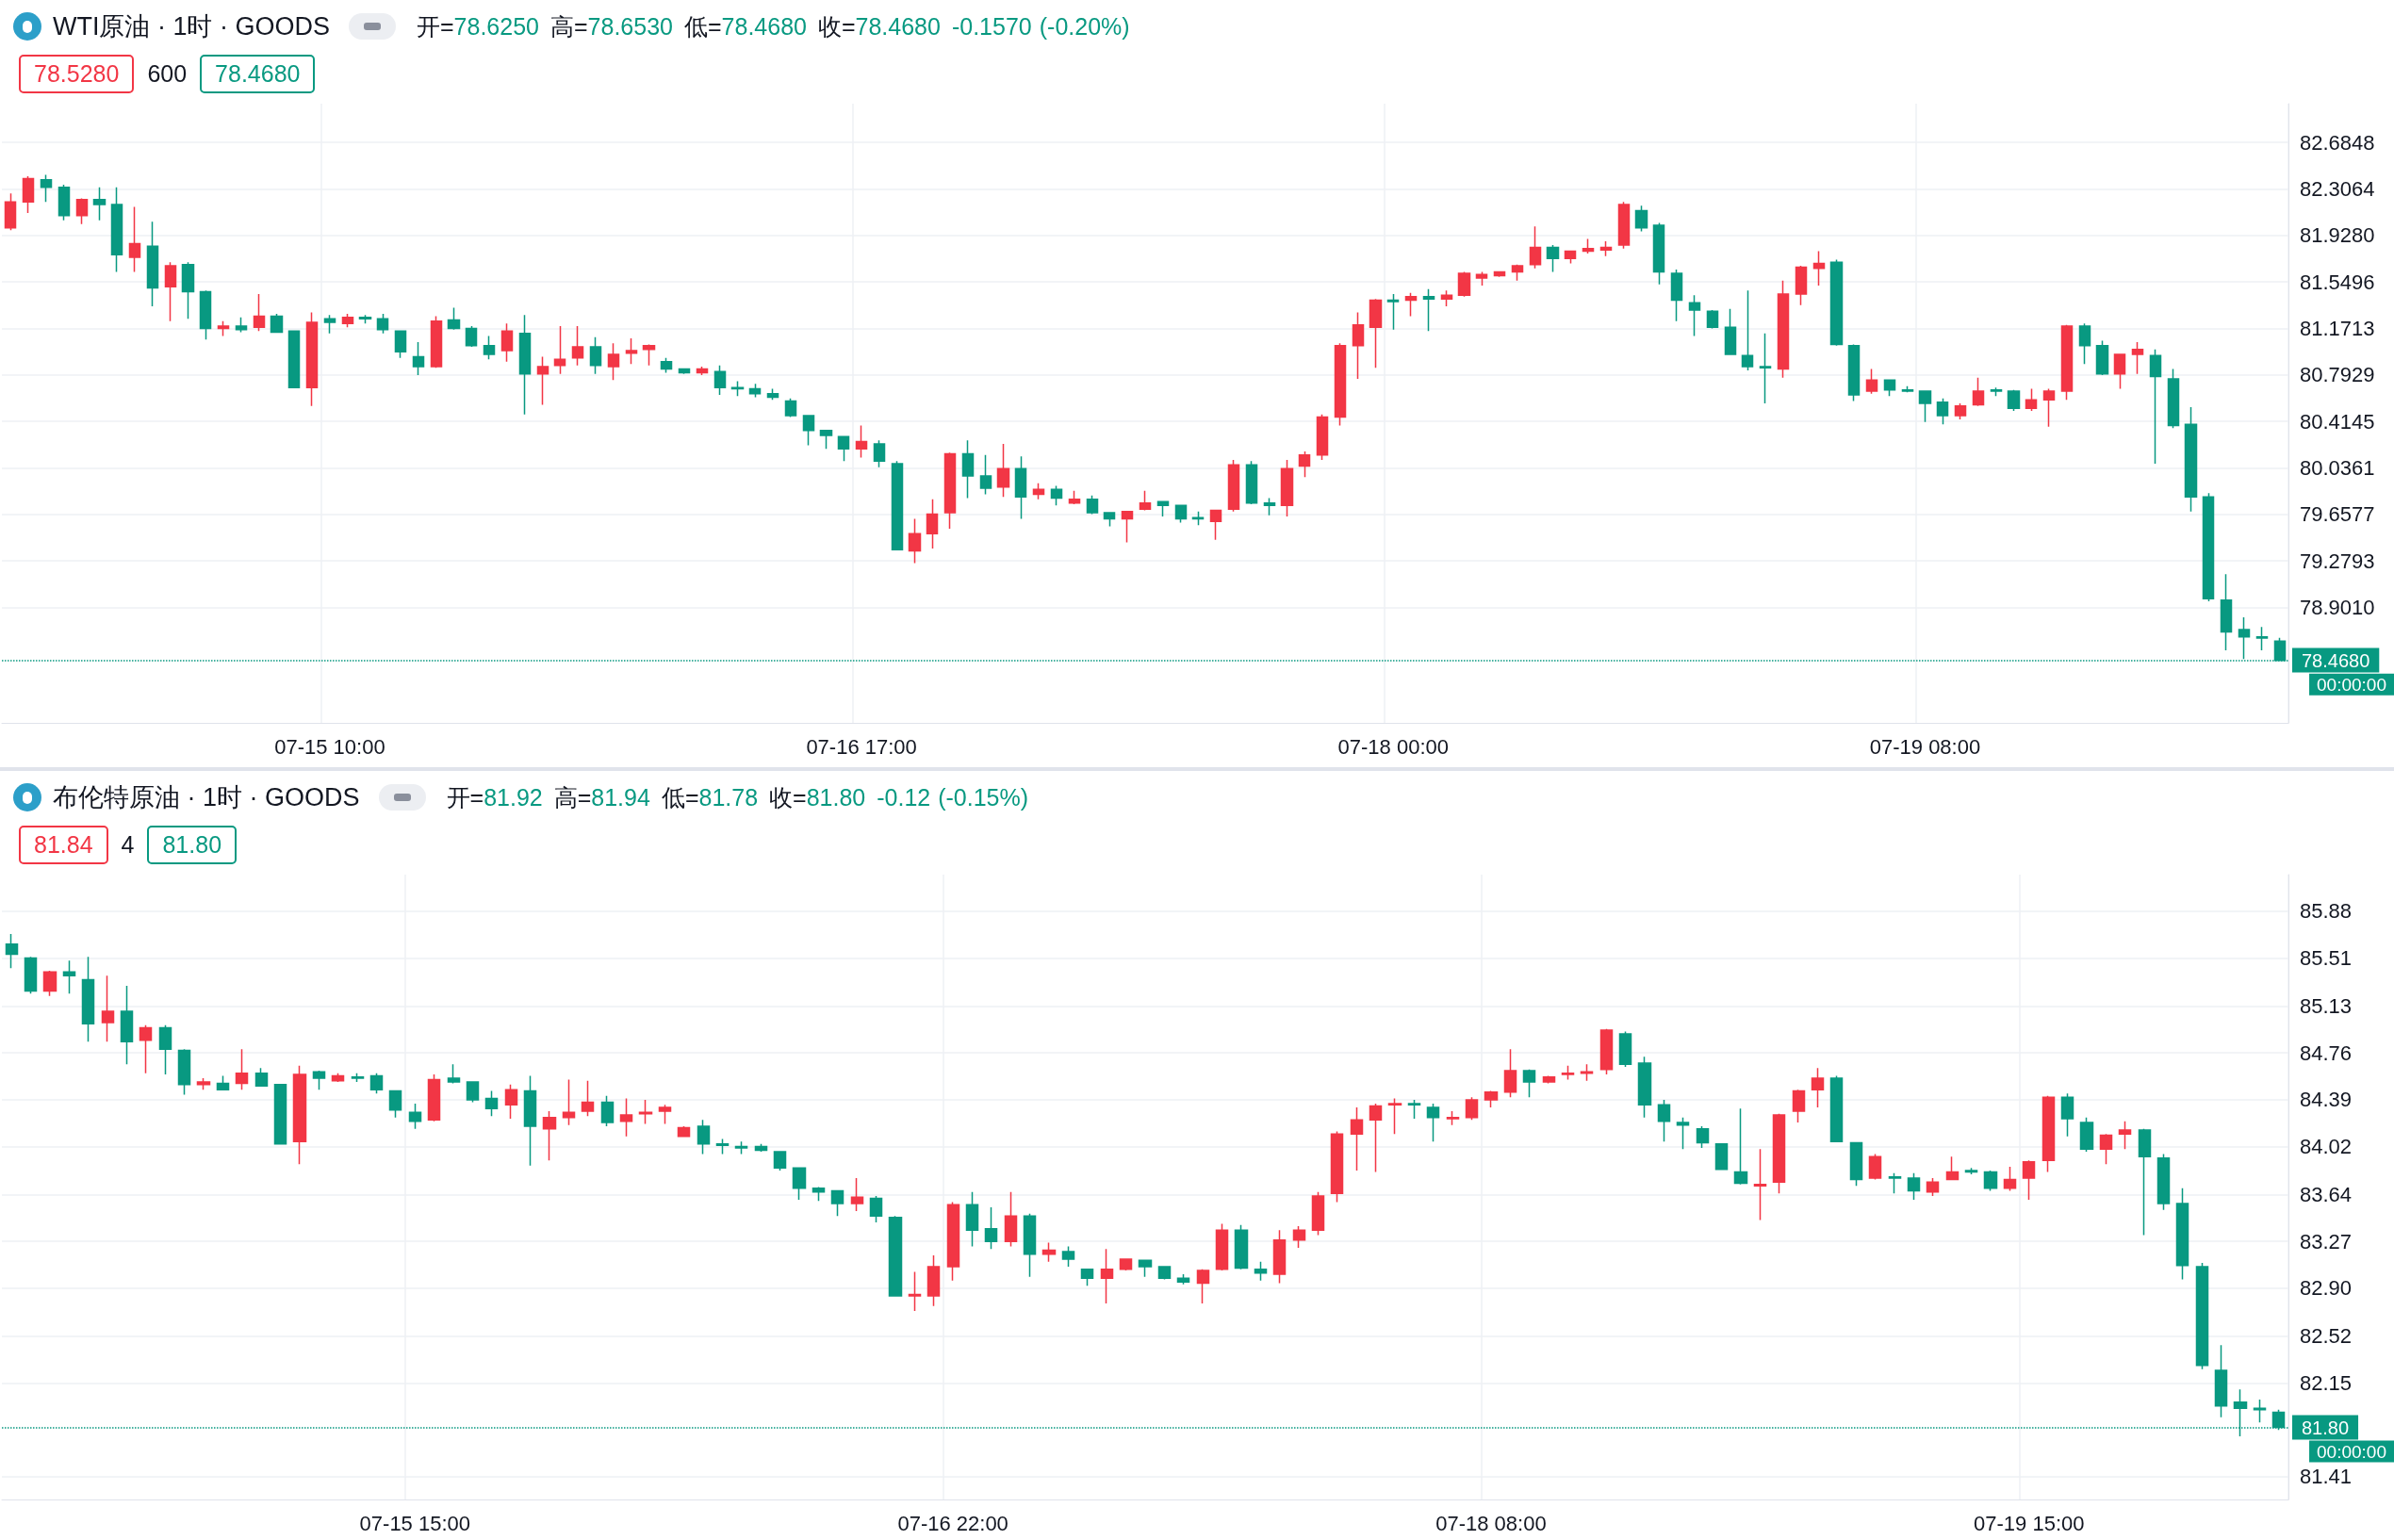 The image size is (2394, 1540). I want to click on text: 4, so click(128, 845).